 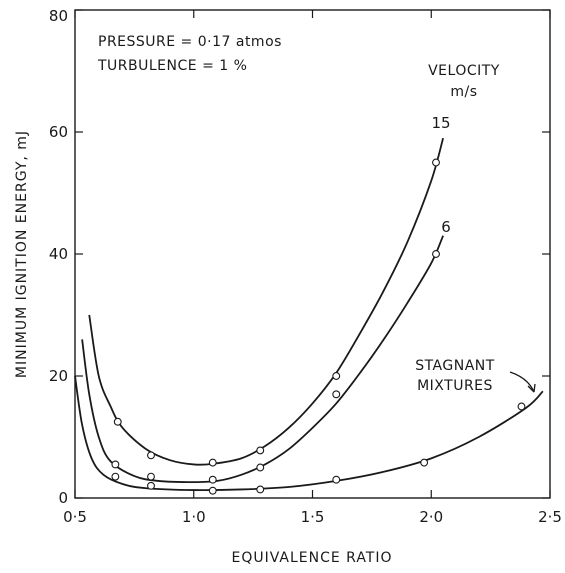 What do you see at coordinates (63, 498) in the screenshot?
I see `y-tick-label: 0` at bounding box center [63, 498].